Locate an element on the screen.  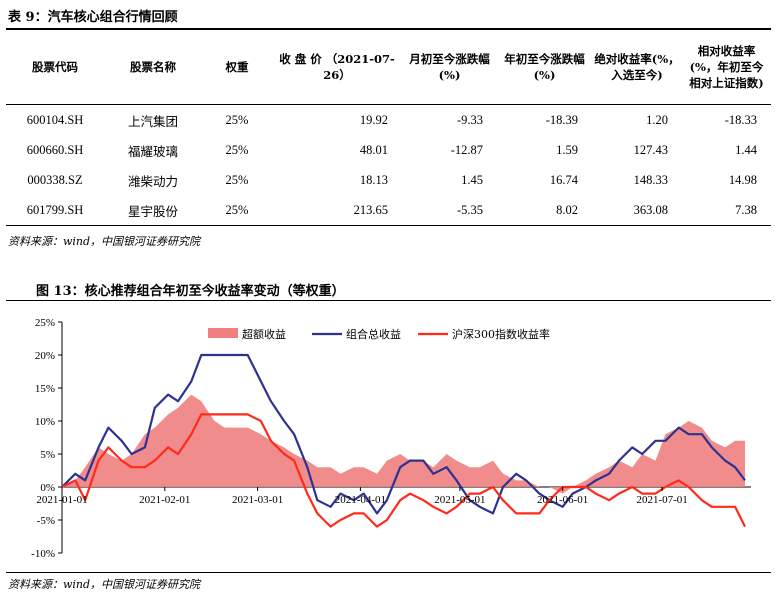
col-header: 绝对收益率(%，入选至今) is located at coordinates (637, 67).